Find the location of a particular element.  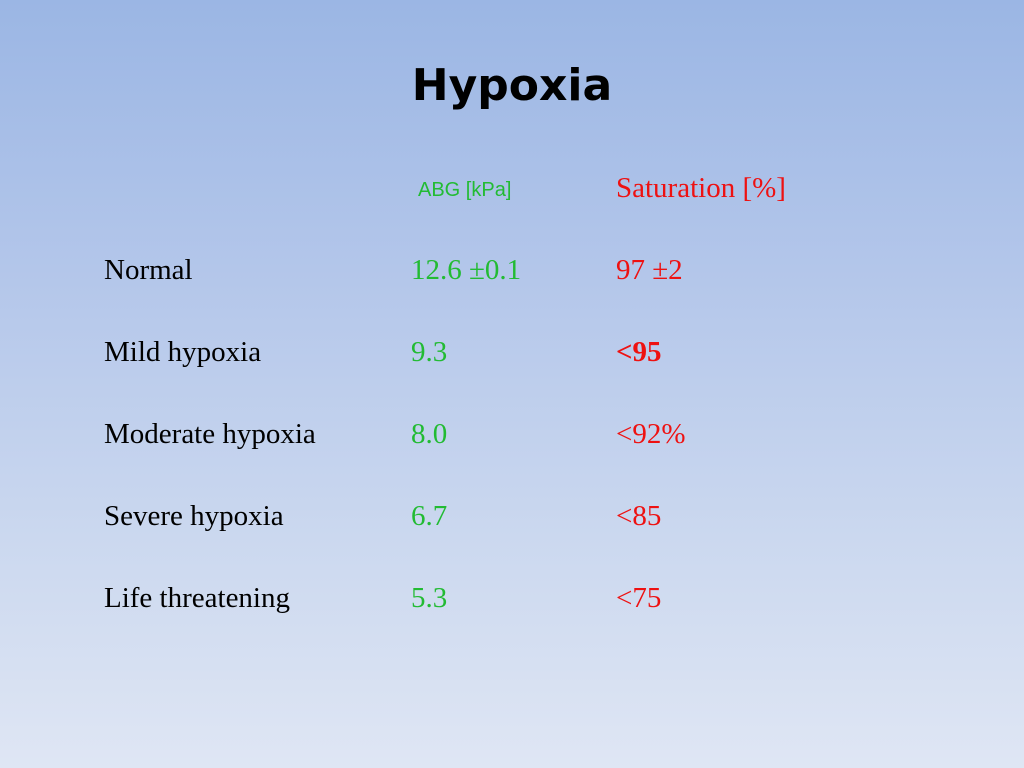

table-row-mild-hypoxia: Mild hypoxia 9.3 <95 is located at coordinates (512, 356).